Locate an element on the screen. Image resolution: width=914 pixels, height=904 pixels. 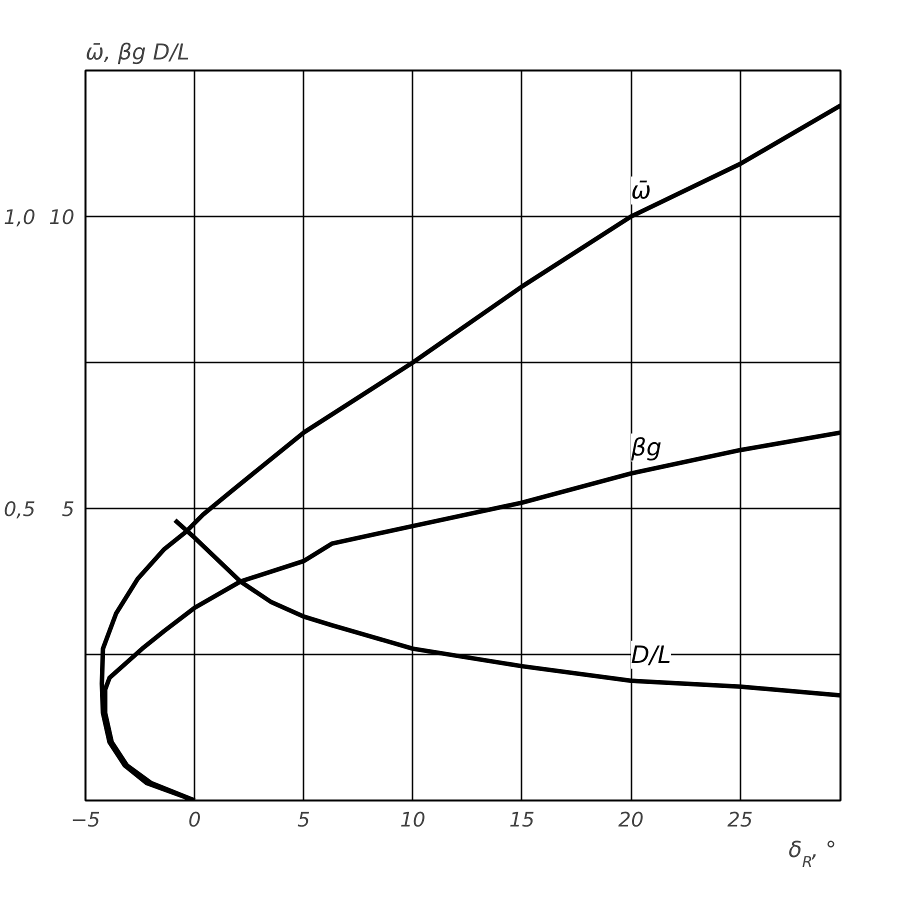
y2-tick-label: 10 is located at coordinates (62, 217).